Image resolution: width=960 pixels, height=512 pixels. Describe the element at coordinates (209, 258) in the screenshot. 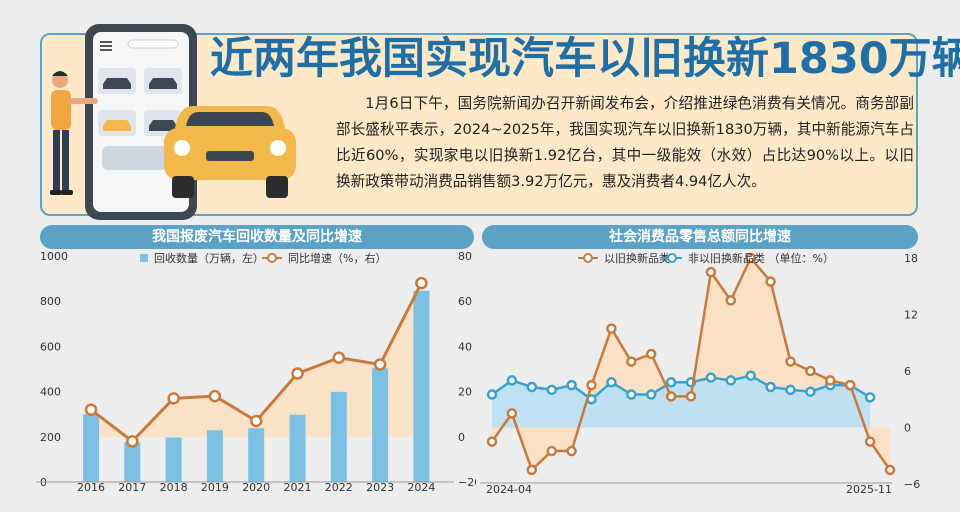

I see `legend-bar-label: 回收数量（万辆，左）` at that location.